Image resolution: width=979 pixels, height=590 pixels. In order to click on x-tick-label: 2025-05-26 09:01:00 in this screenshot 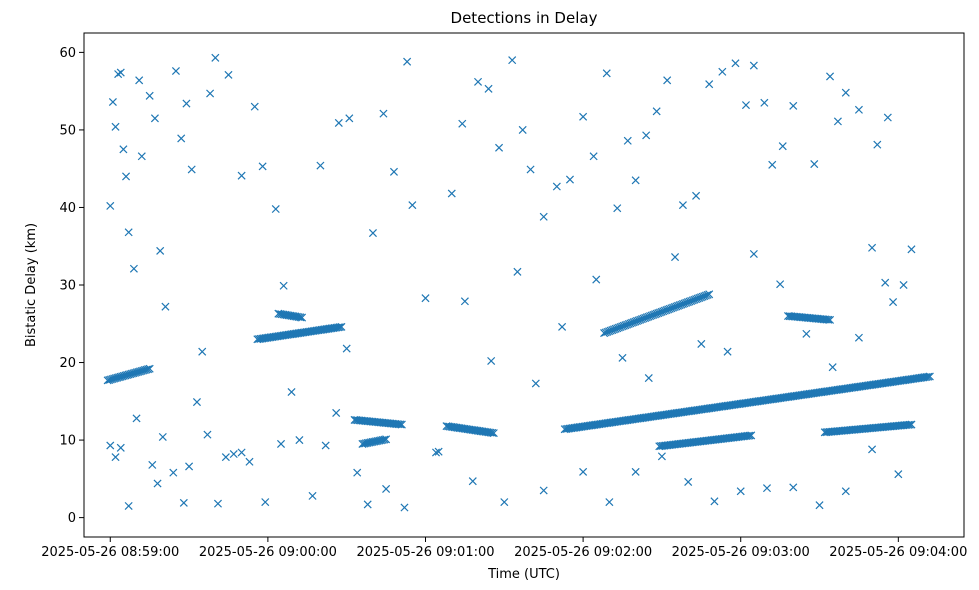, I will do `click(425, 552)`.